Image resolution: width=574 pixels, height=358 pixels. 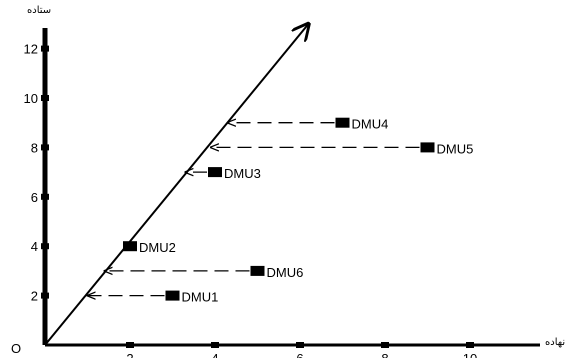 I want to click on point-label-dmu5: DMU5, so click(x=455, y=148).